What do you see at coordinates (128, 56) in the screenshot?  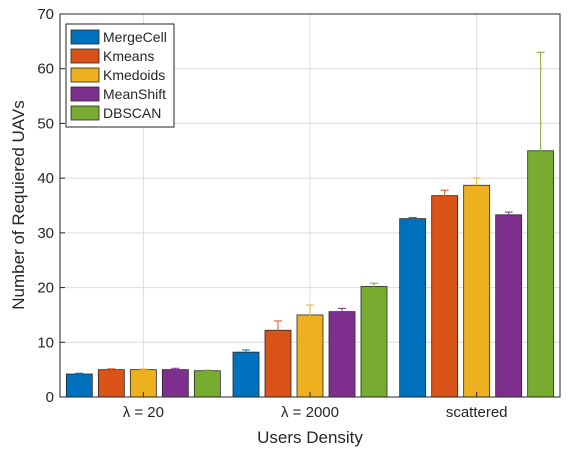 I see `legend-label: Kmeans` at bounding box center [128, 56].